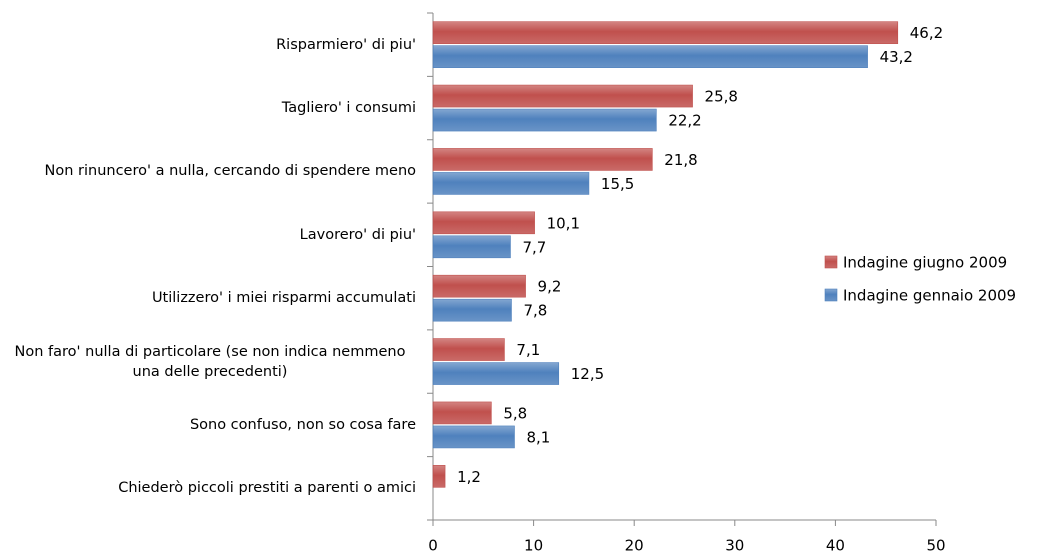 The width and height of the screenshot is (1048, 556). I want to click on category-label: Lavorero' di piu', so click(210, 235).